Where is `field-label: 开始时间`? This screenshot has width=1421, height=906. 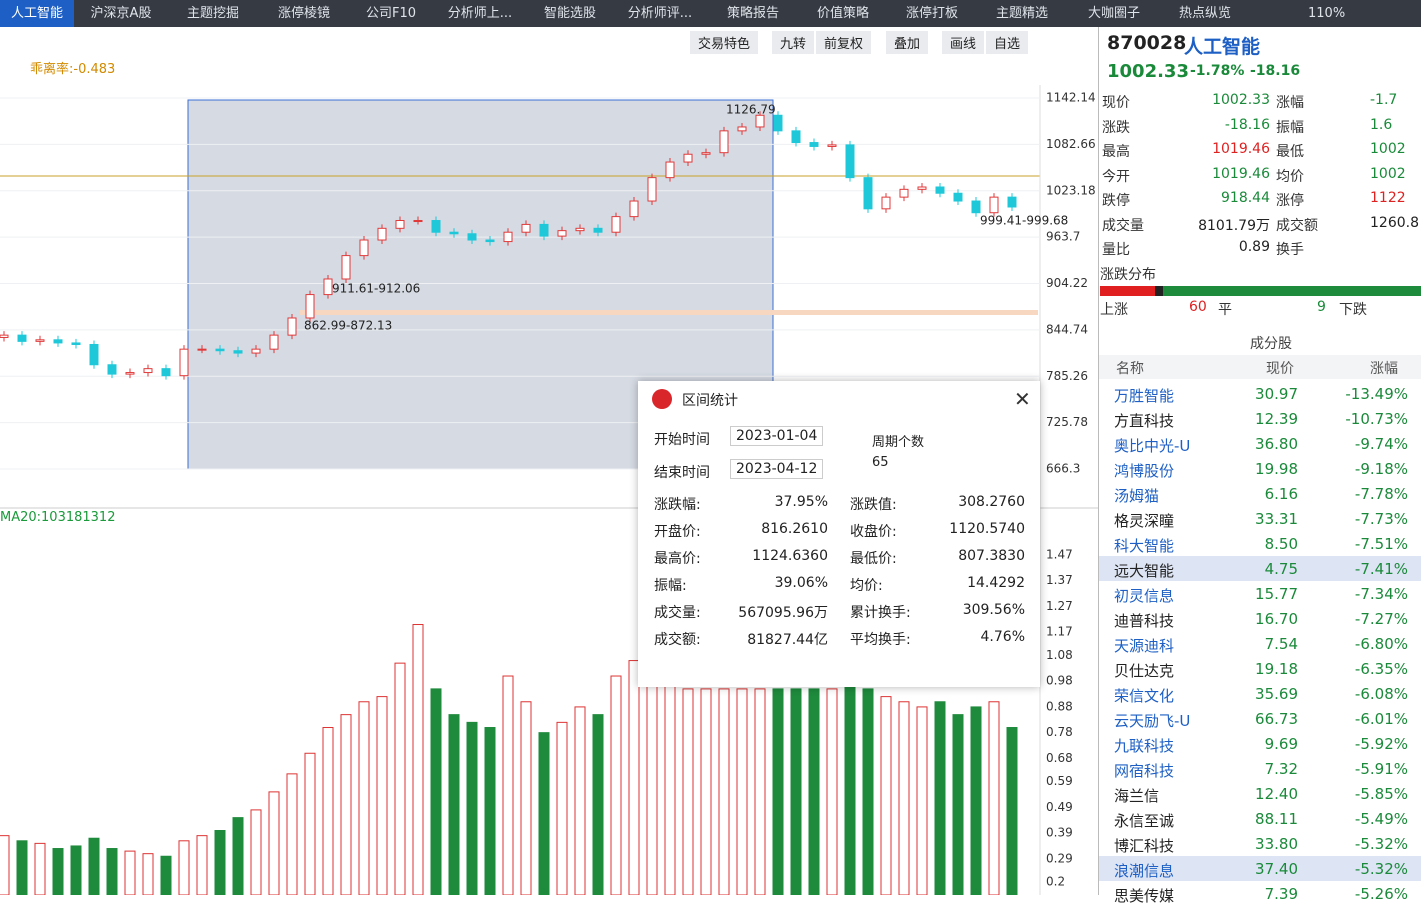 field-label: 开始时间 is located at coordinates (682, 440).